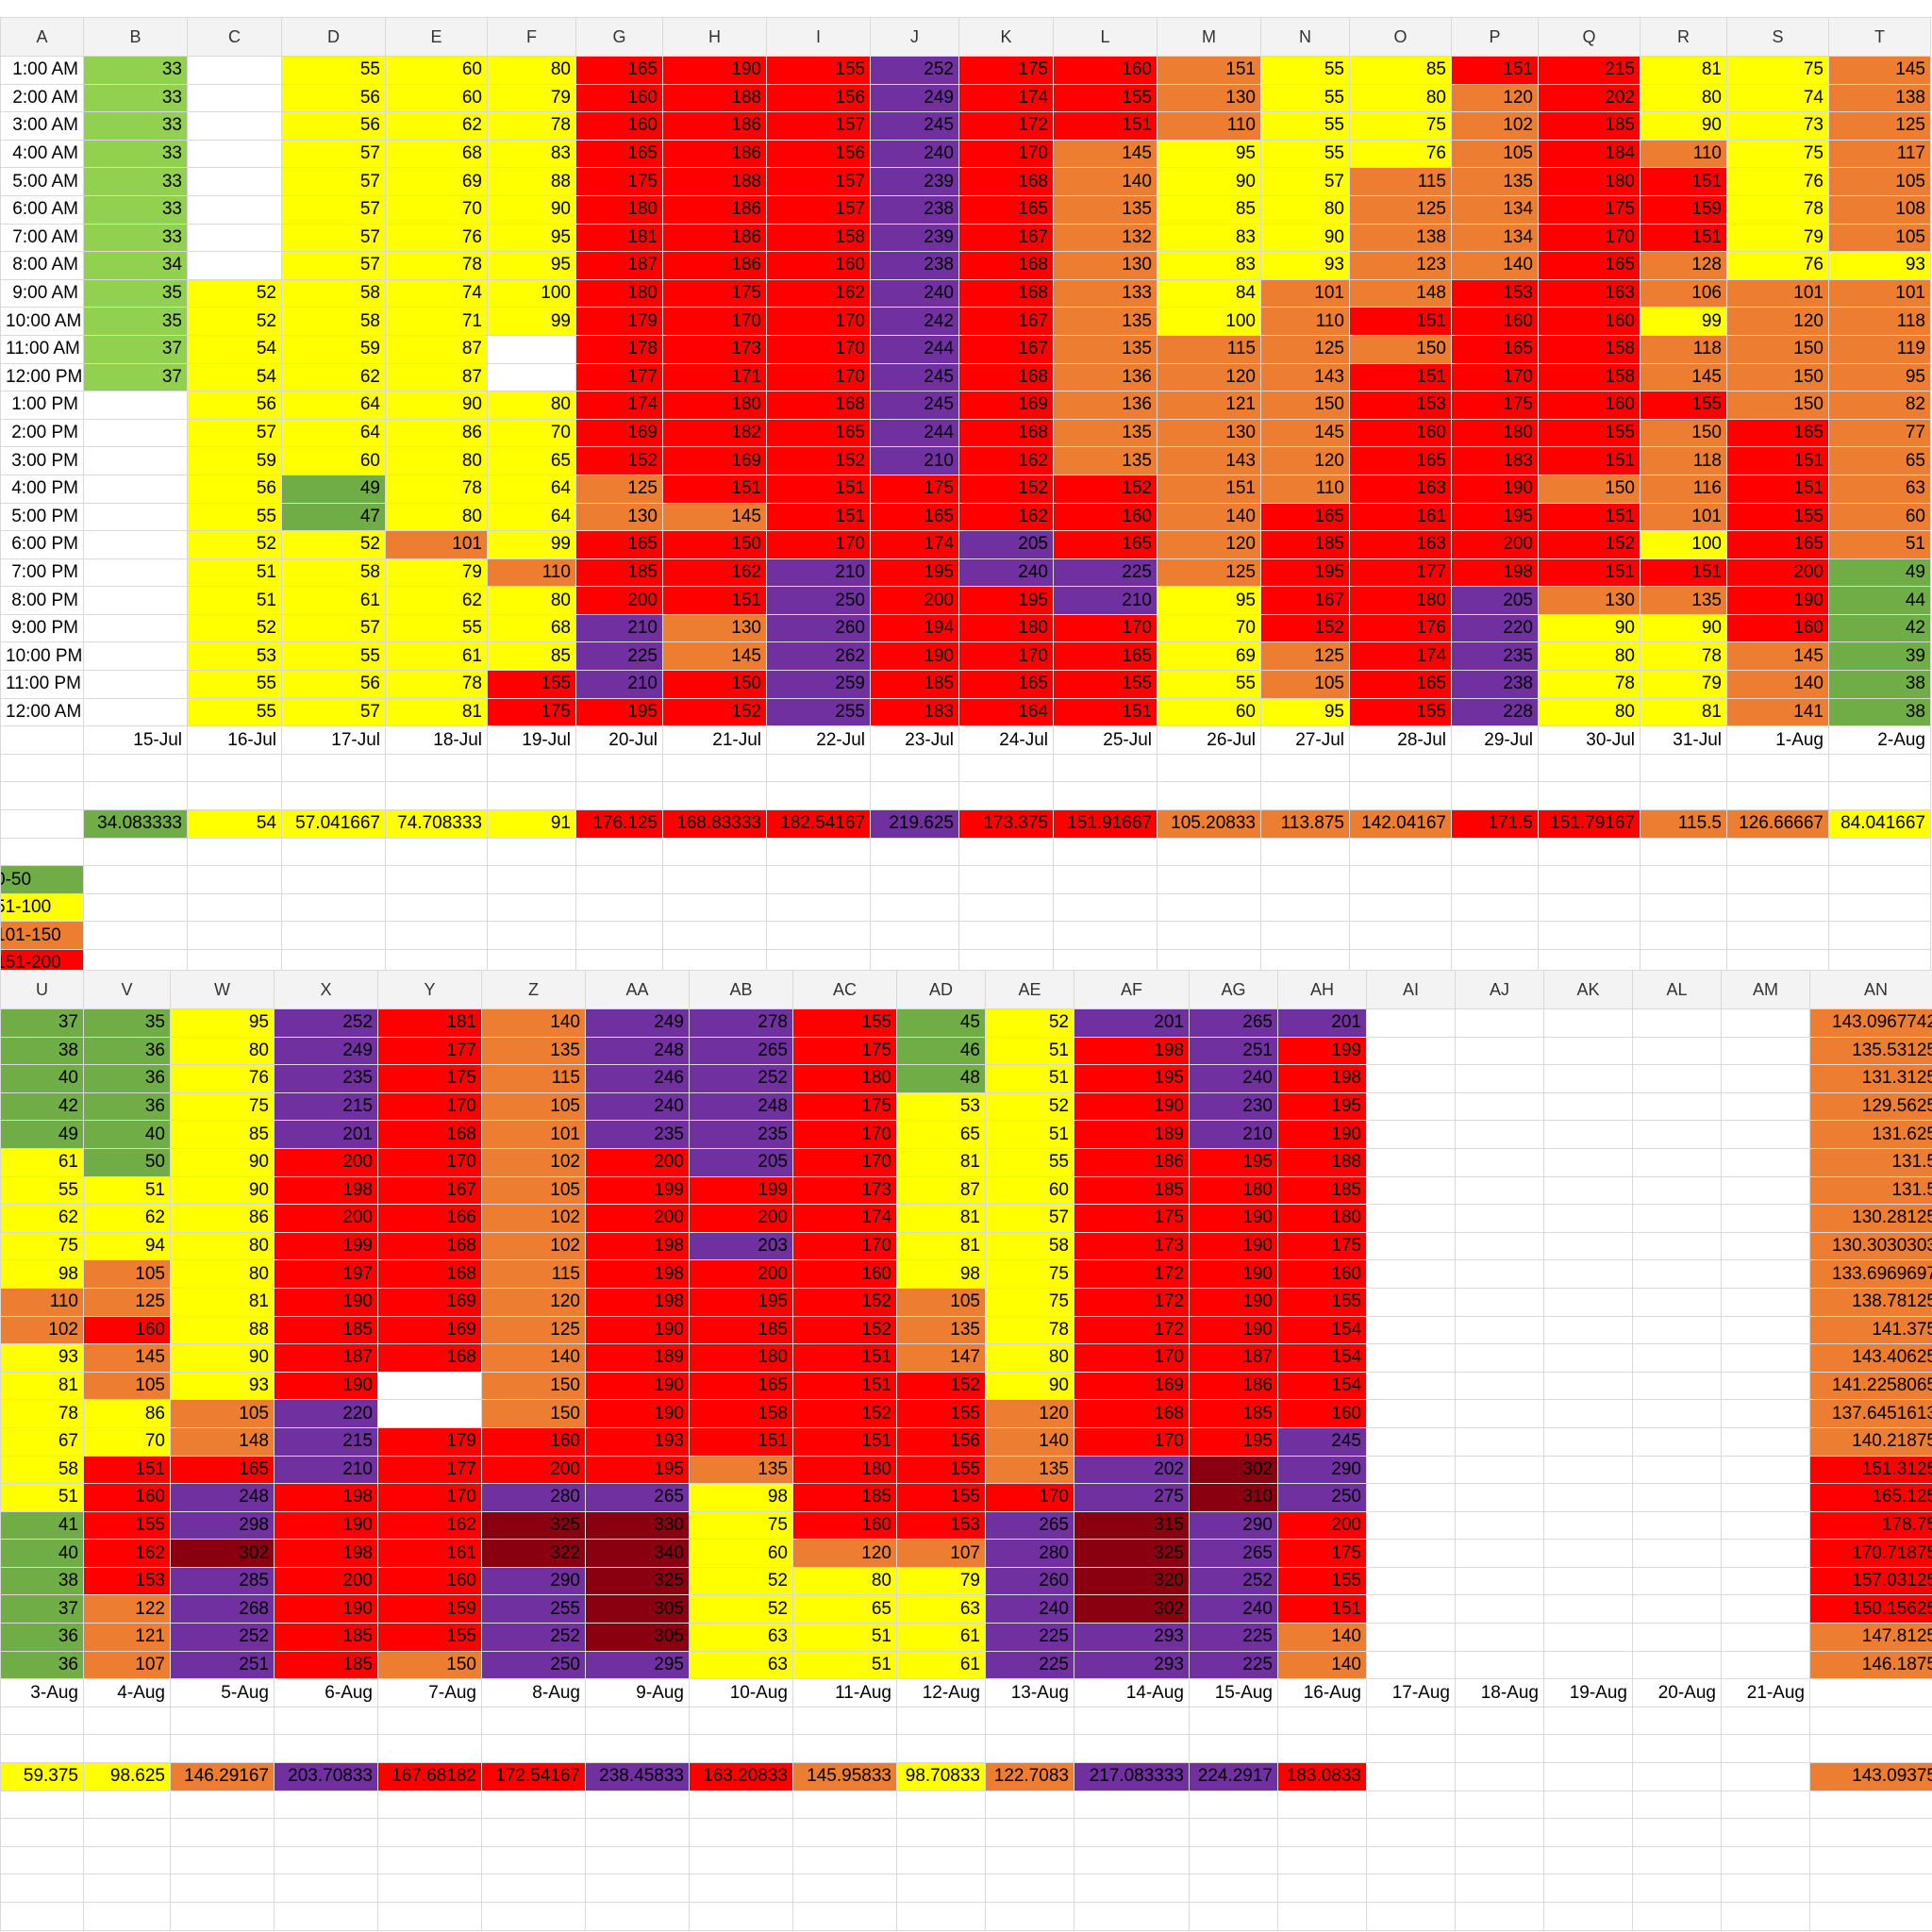 The width and height of the screenshot is (1932, 1932). I want to click on value-cell: 174, so click(915, 545).